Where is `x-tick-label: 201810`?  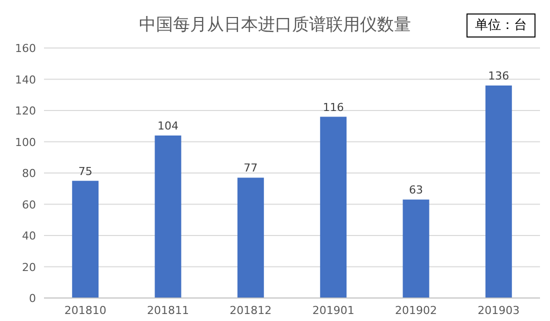 x-tick-label: 201810 is located at coordinates (85, 310).